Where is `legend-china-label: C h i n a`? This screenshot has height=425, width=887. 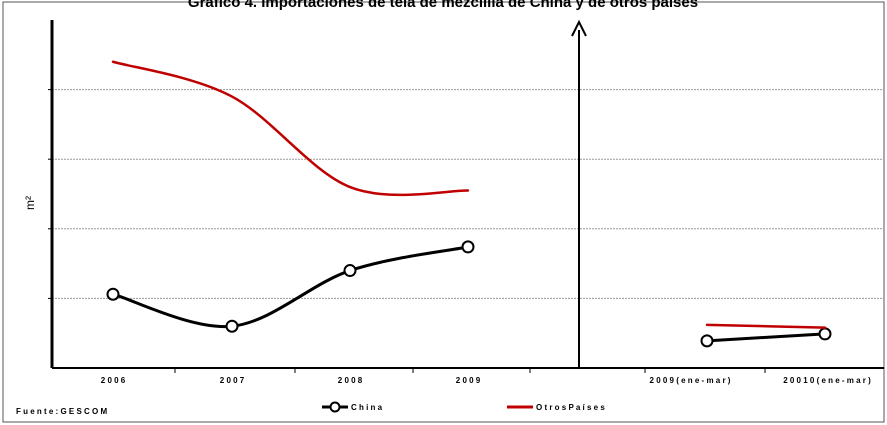 legend-china-label: C h i n a is located at coordinates (367, 407).